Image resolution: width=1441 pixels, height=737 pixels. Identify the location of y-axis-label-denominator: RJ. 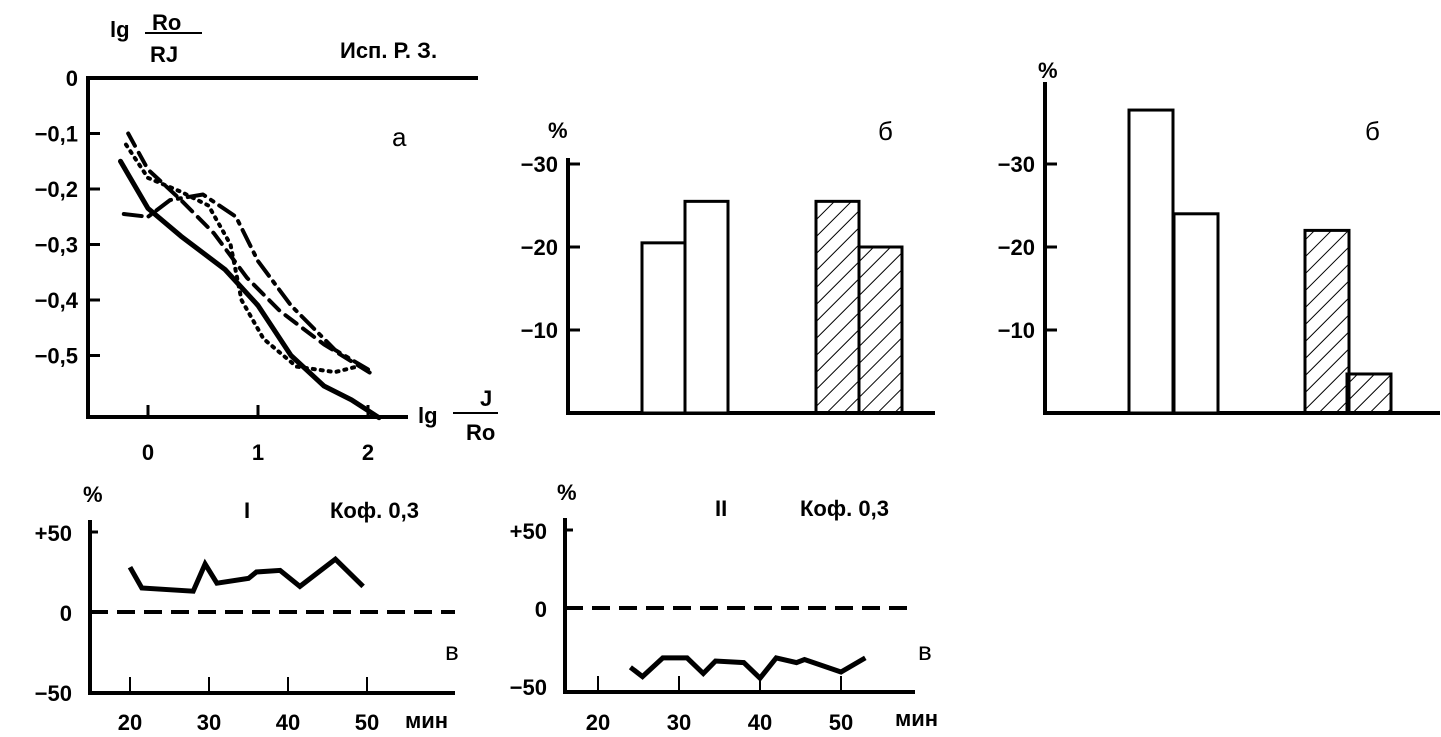
(164, 54).